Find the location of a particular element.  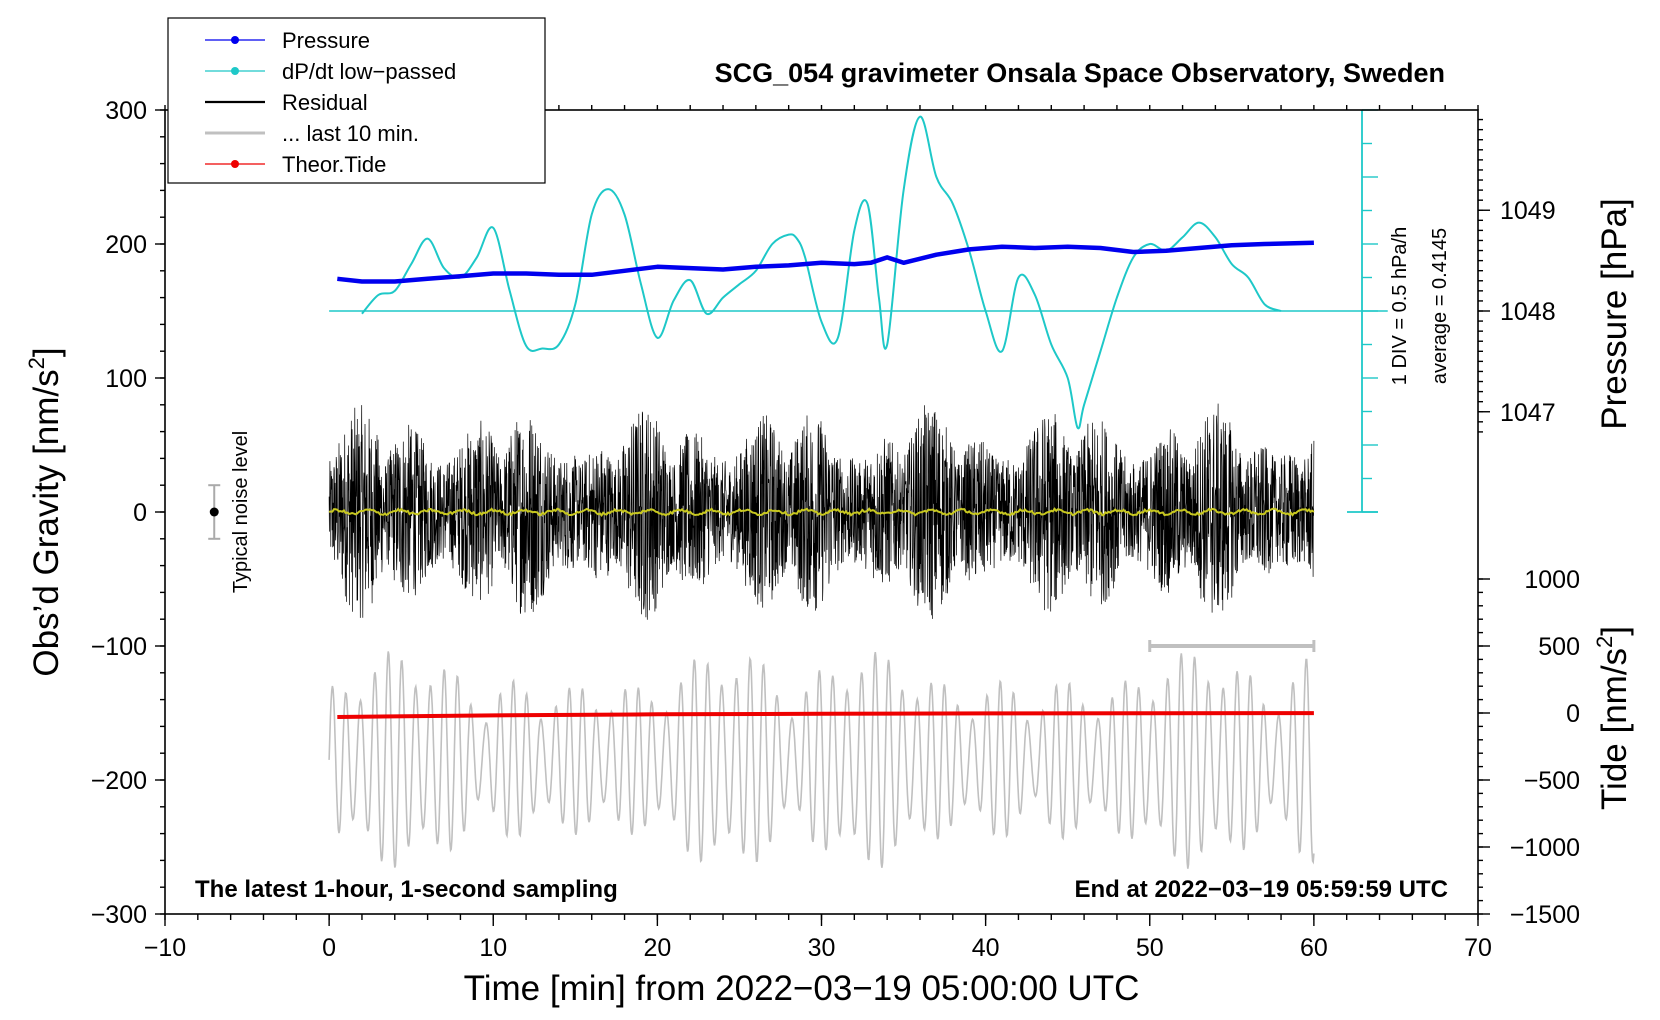

noise-bar-dot is located at coordinates (214, 512).